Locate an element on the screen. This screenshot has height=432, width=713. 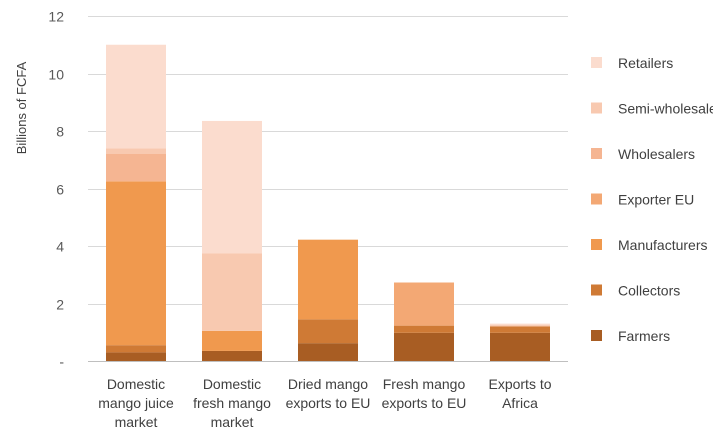
y-tick-label: 2 is located at coordinates (60, 305).